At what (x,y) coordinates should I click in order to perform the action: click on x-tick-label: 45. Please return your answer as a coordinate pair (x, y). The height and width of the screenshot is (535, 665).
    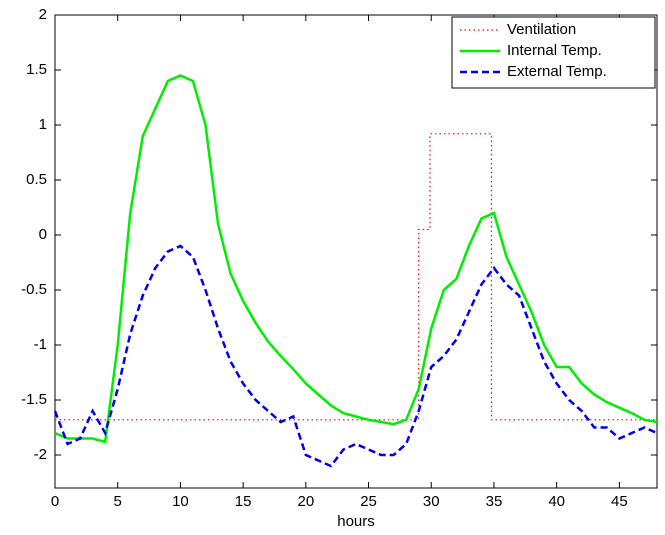
    Looking at the image, I should click on (619, 501).